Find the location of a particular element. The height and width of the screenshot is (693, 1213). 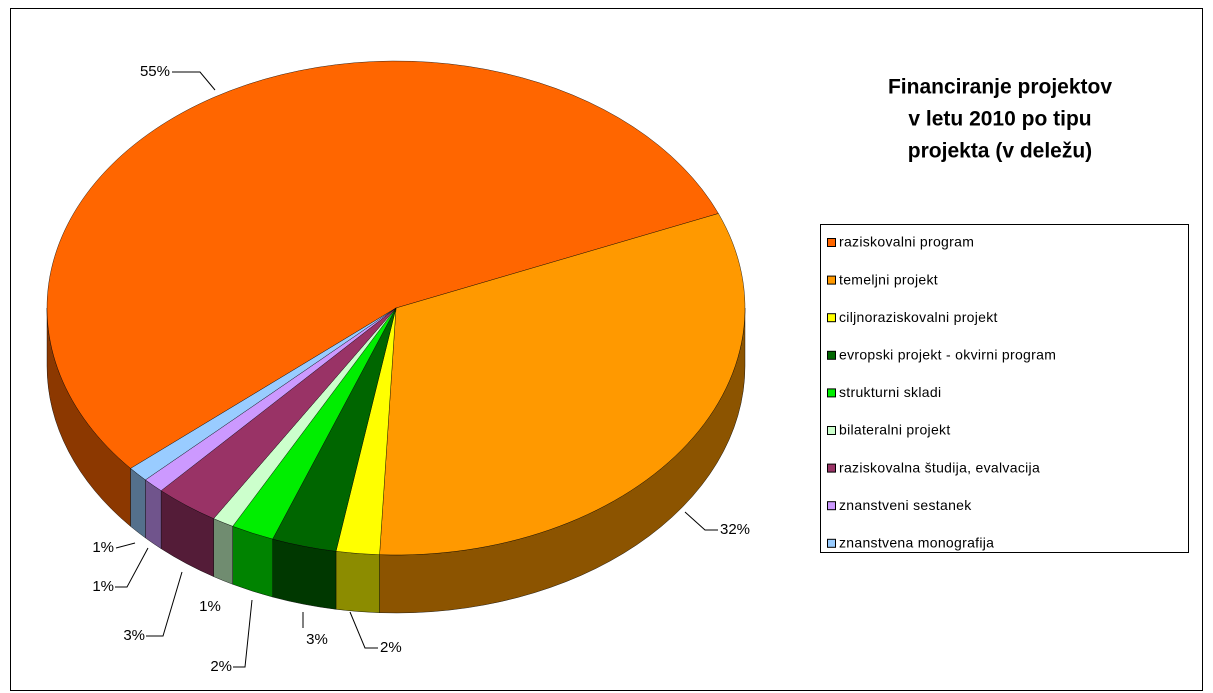

legend-box is located at coordinates (1004, 388).